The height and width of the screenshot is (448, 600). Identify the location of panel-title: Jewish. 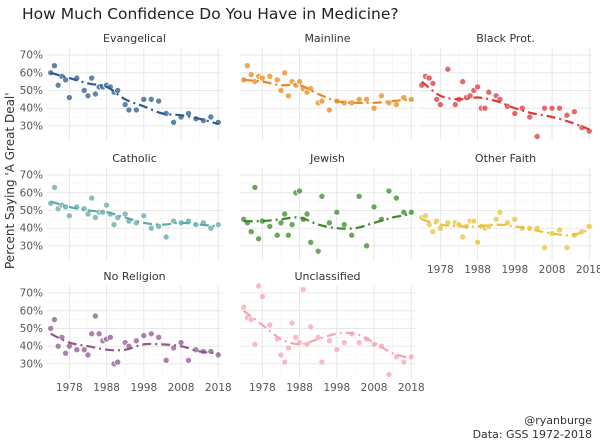
(327, 158).